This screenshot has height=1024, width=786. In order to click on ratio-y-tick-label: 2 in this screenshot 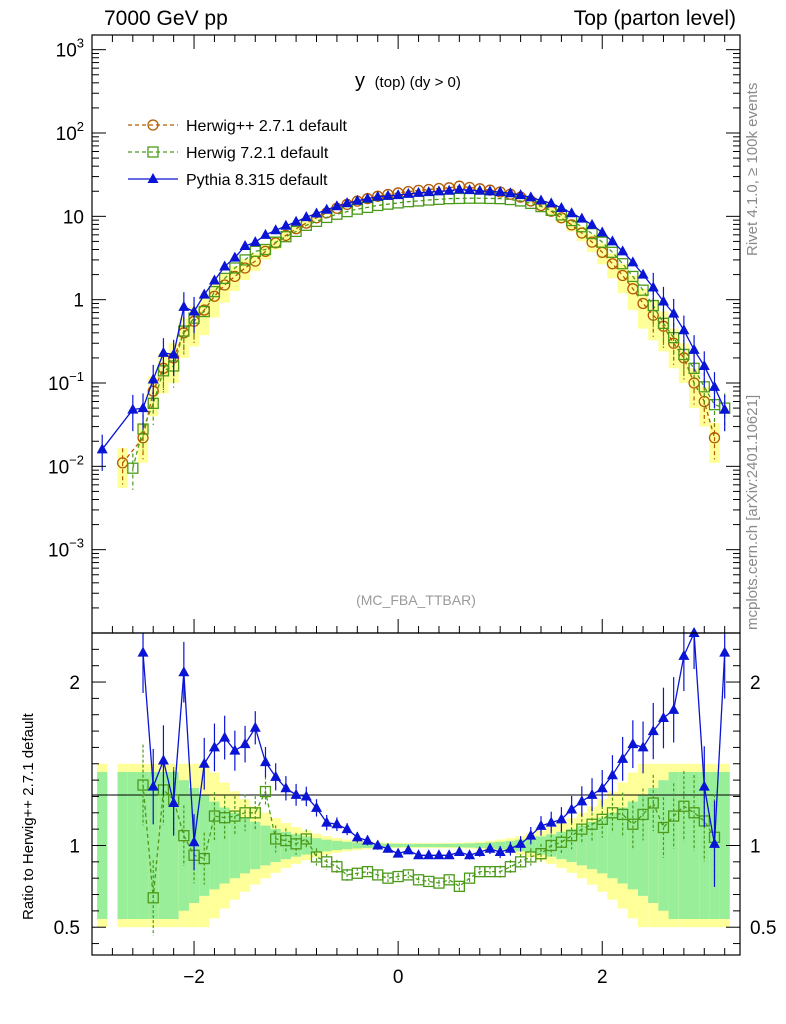, I will do `click(74, 683)`.